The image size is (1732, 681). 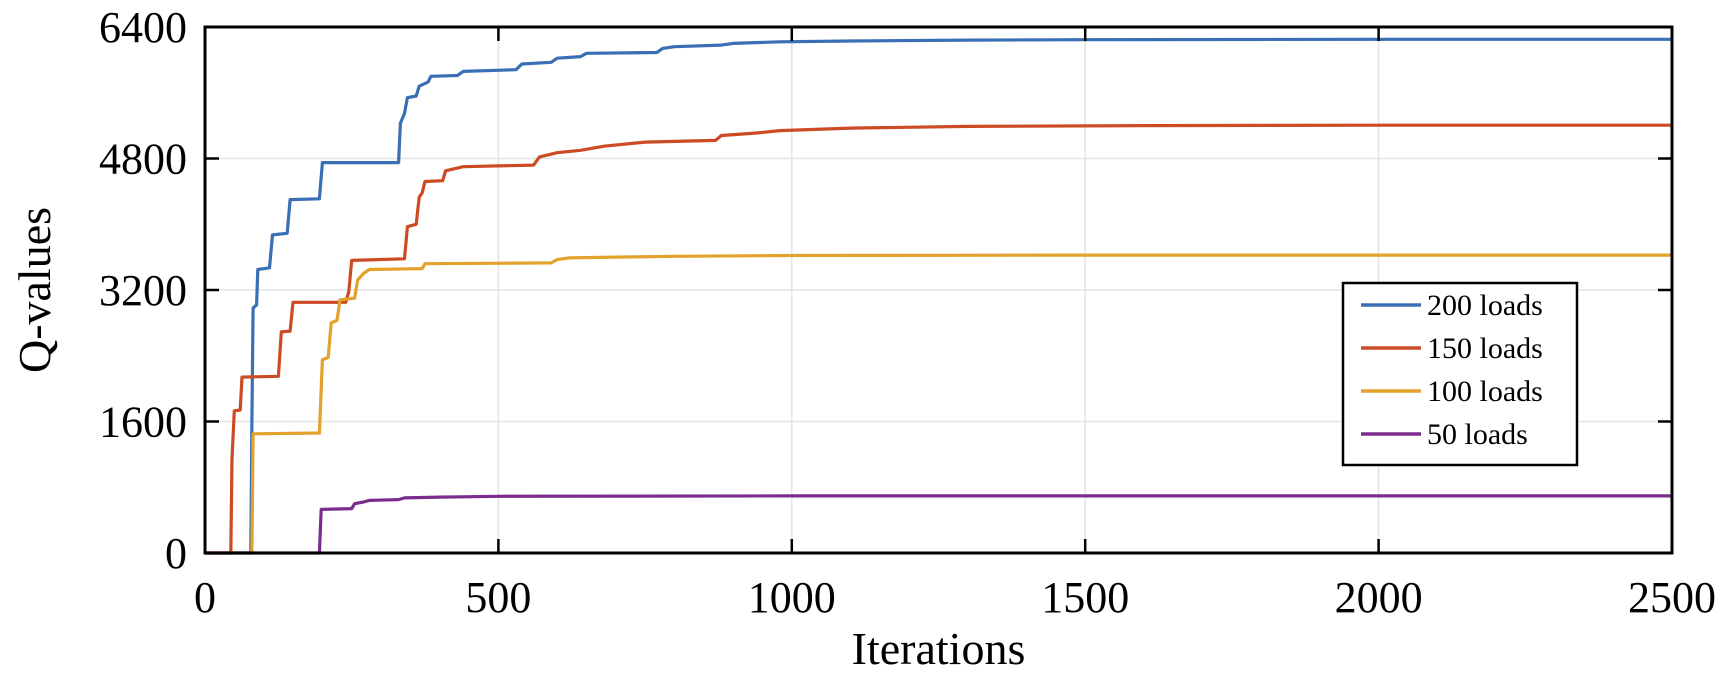 What do you see at coordinates (1085, 597) in the screenshot?
I see `x-tick-label: 1500` at bounding box center [1085, 597].